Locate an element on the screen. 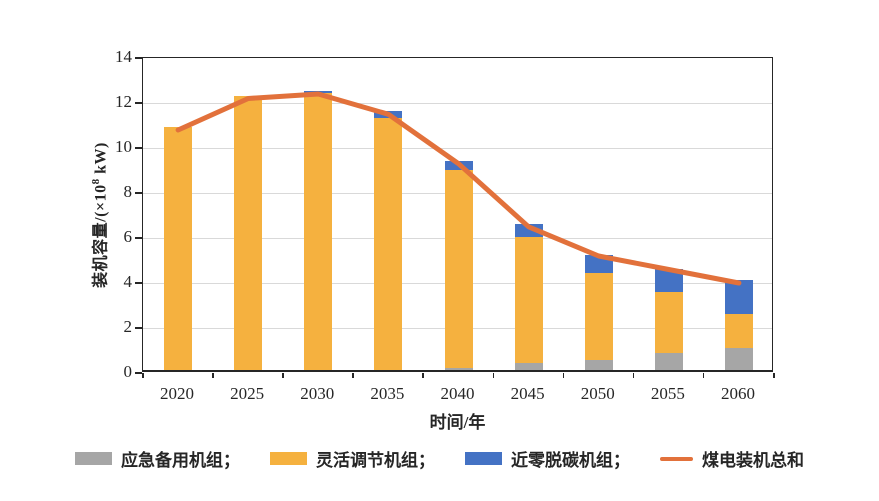 This screenshot has height=501, width=879. y-axis-tick-label: 2 is located at coordinates (128, 326).